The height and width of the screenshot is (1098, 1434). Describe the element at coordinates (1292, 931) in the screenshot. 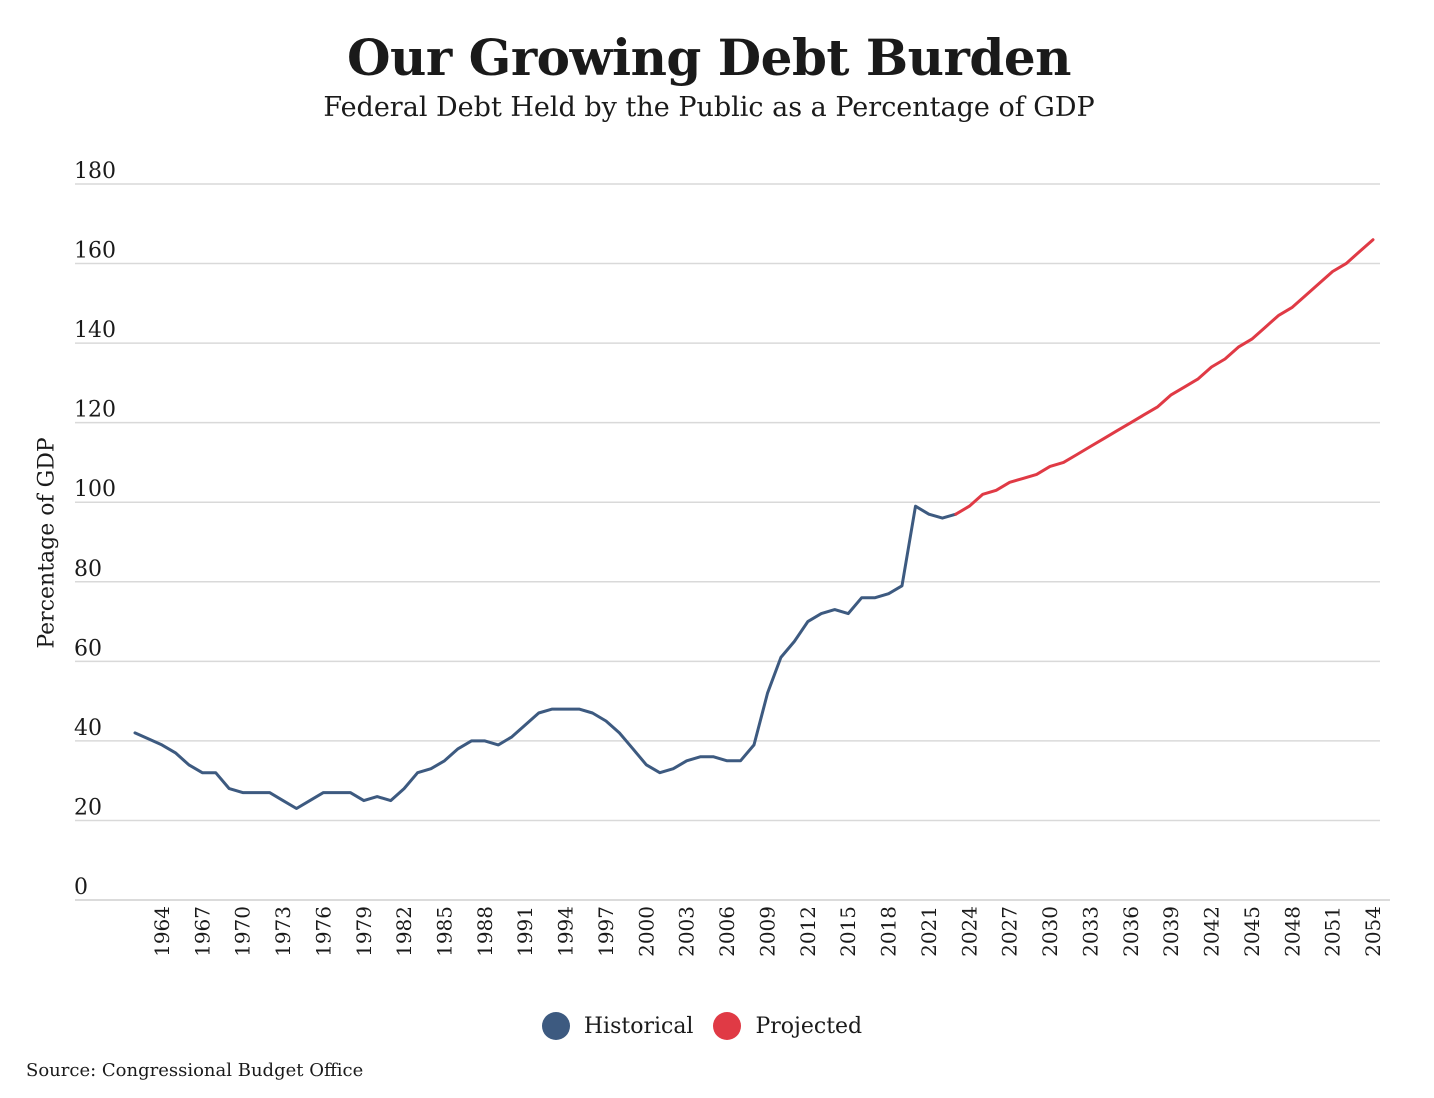

I see `x-tick-label-2048: 2048` at that location.